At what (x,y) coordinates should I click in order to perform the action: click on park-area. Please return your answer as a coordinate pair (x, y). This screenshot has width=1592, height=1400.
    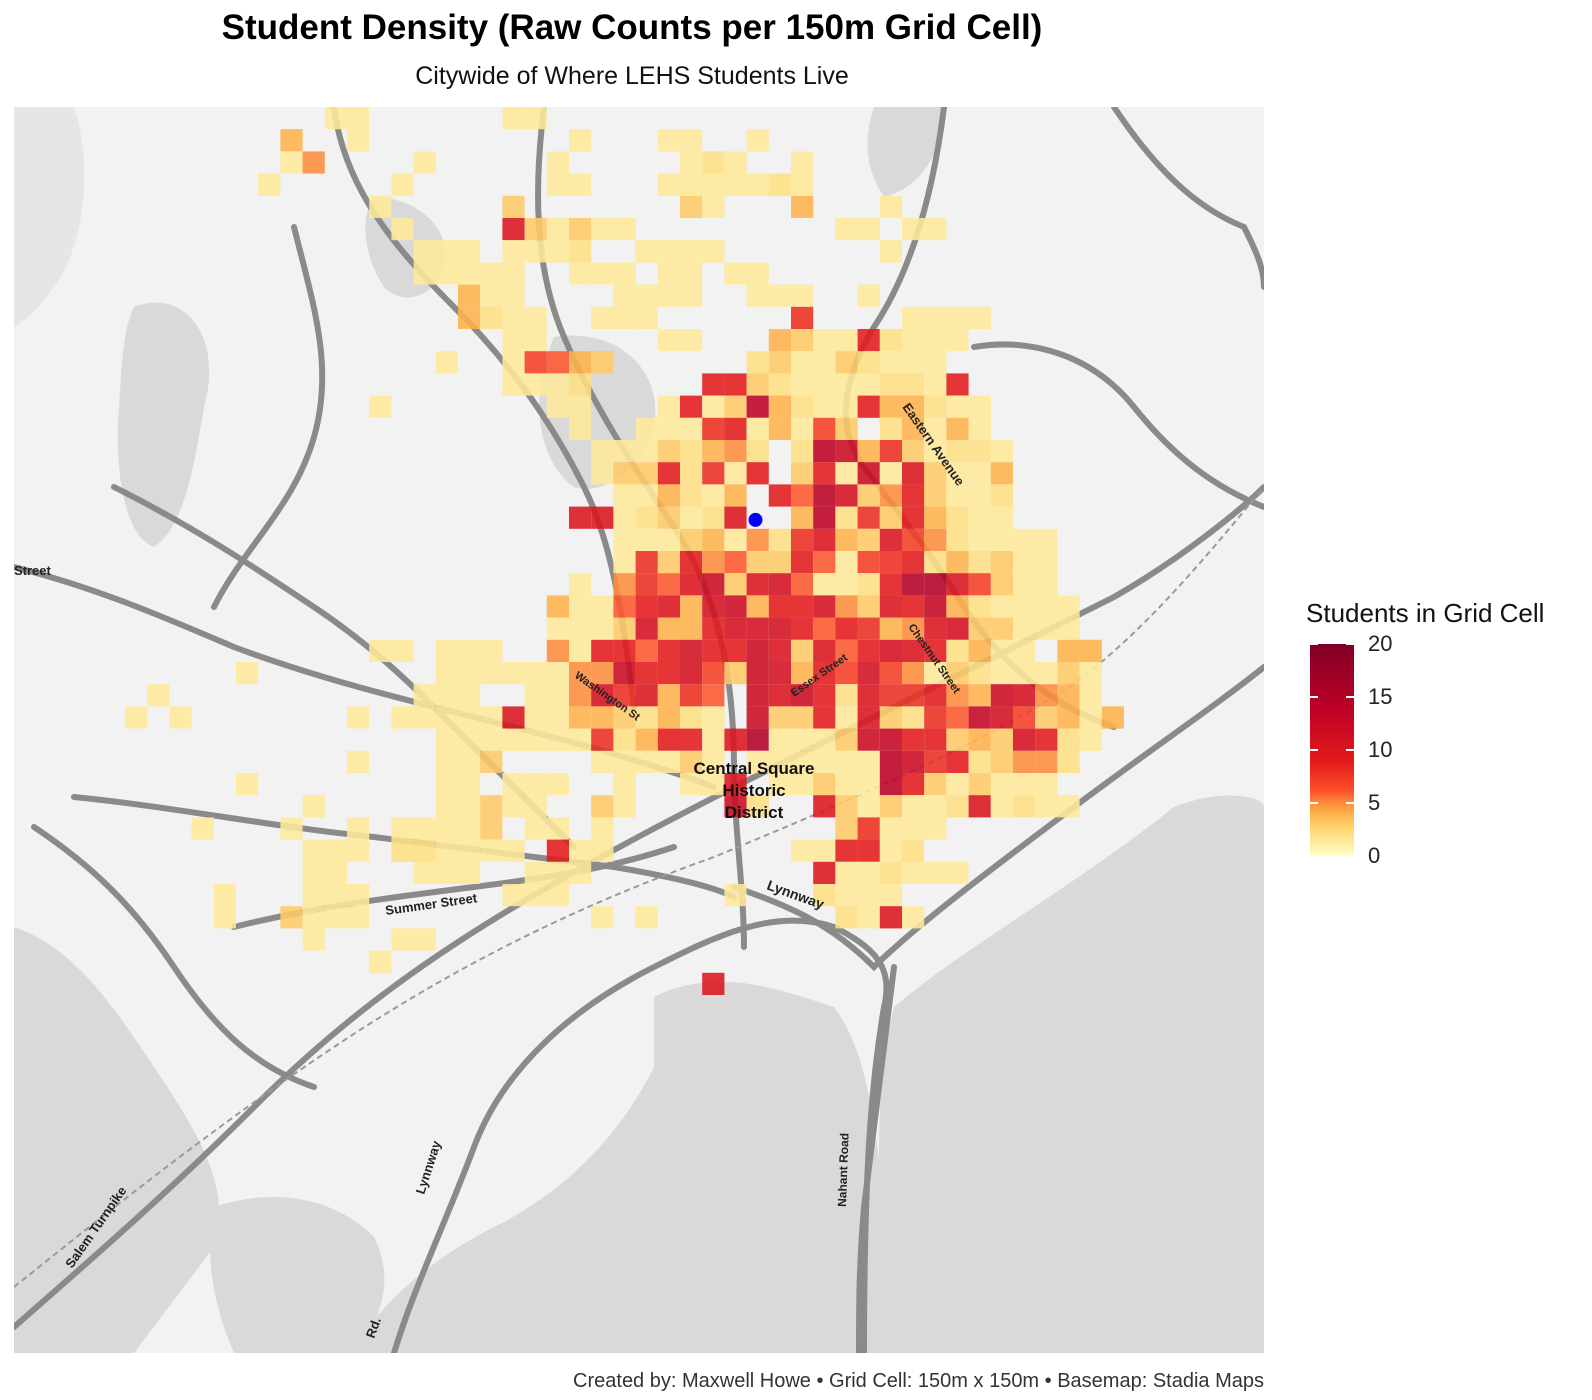
    Looking at the image, I should click on (49, 217).